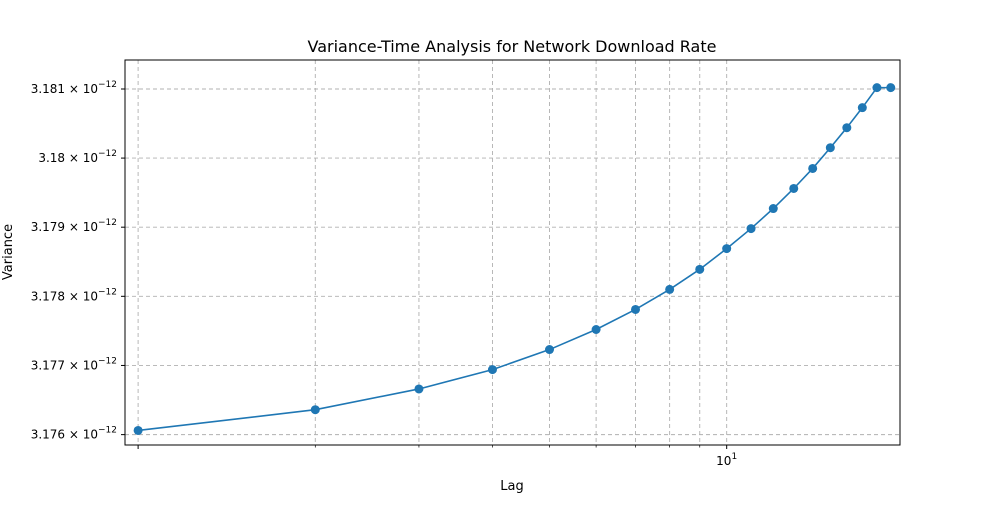 The image size is (1000, 505). What do you see at coordinates (74, 226) in the screenshot?
I see `y-tick-label: 3.179 × 10⁻¹²` at bounding box center [74, 226].